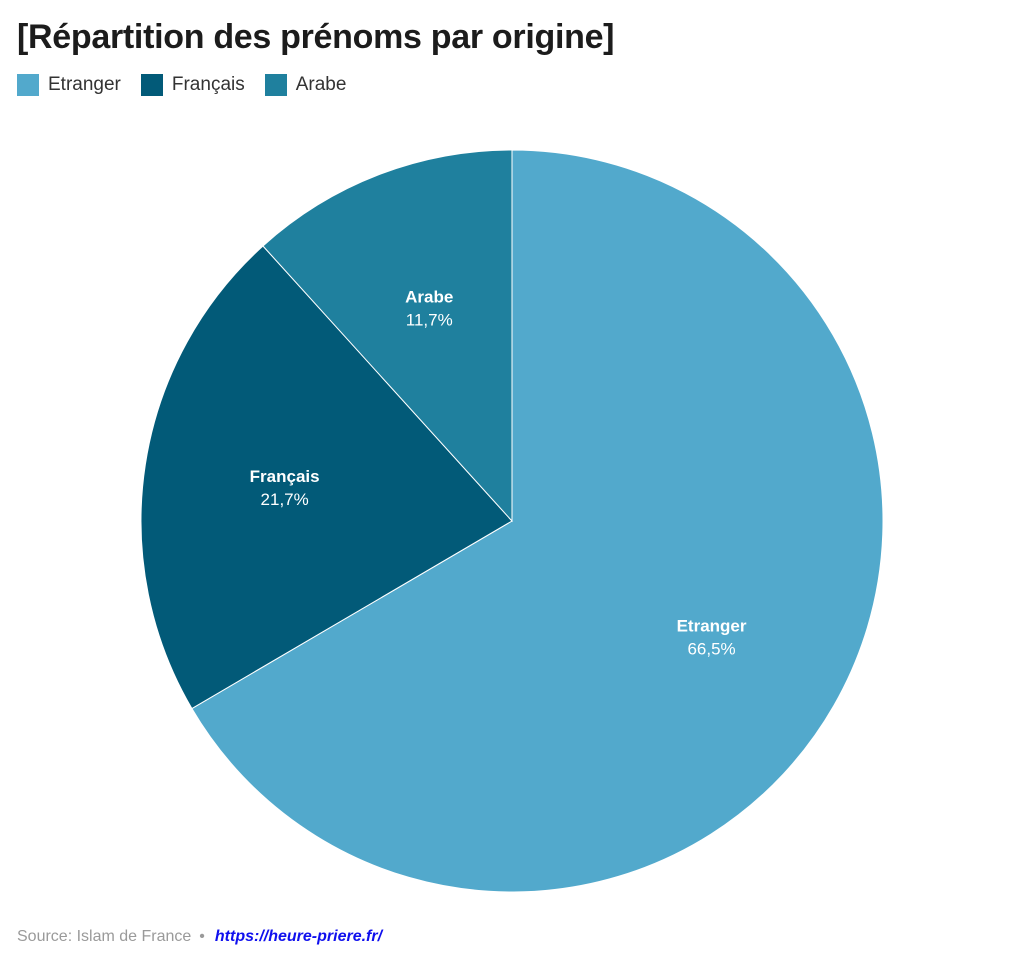  I want to click on legend-label-etranger: Etranger, so click(84, 84).